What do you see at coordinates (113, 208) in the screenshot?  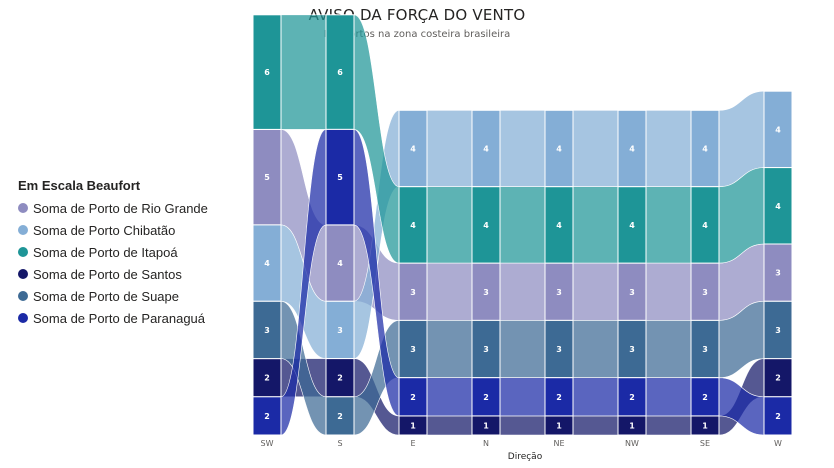 I see `legend-item-rio-grande: Soma de Porto de Rio Grande` at bounding box center [113, 208].